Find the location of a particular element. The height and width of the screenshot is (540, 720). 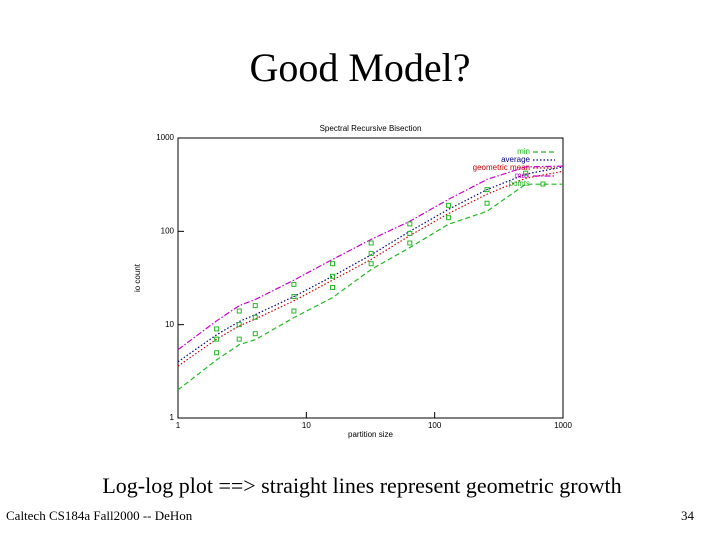

y-tick-label: 1 is located at coordinates (172, 417).